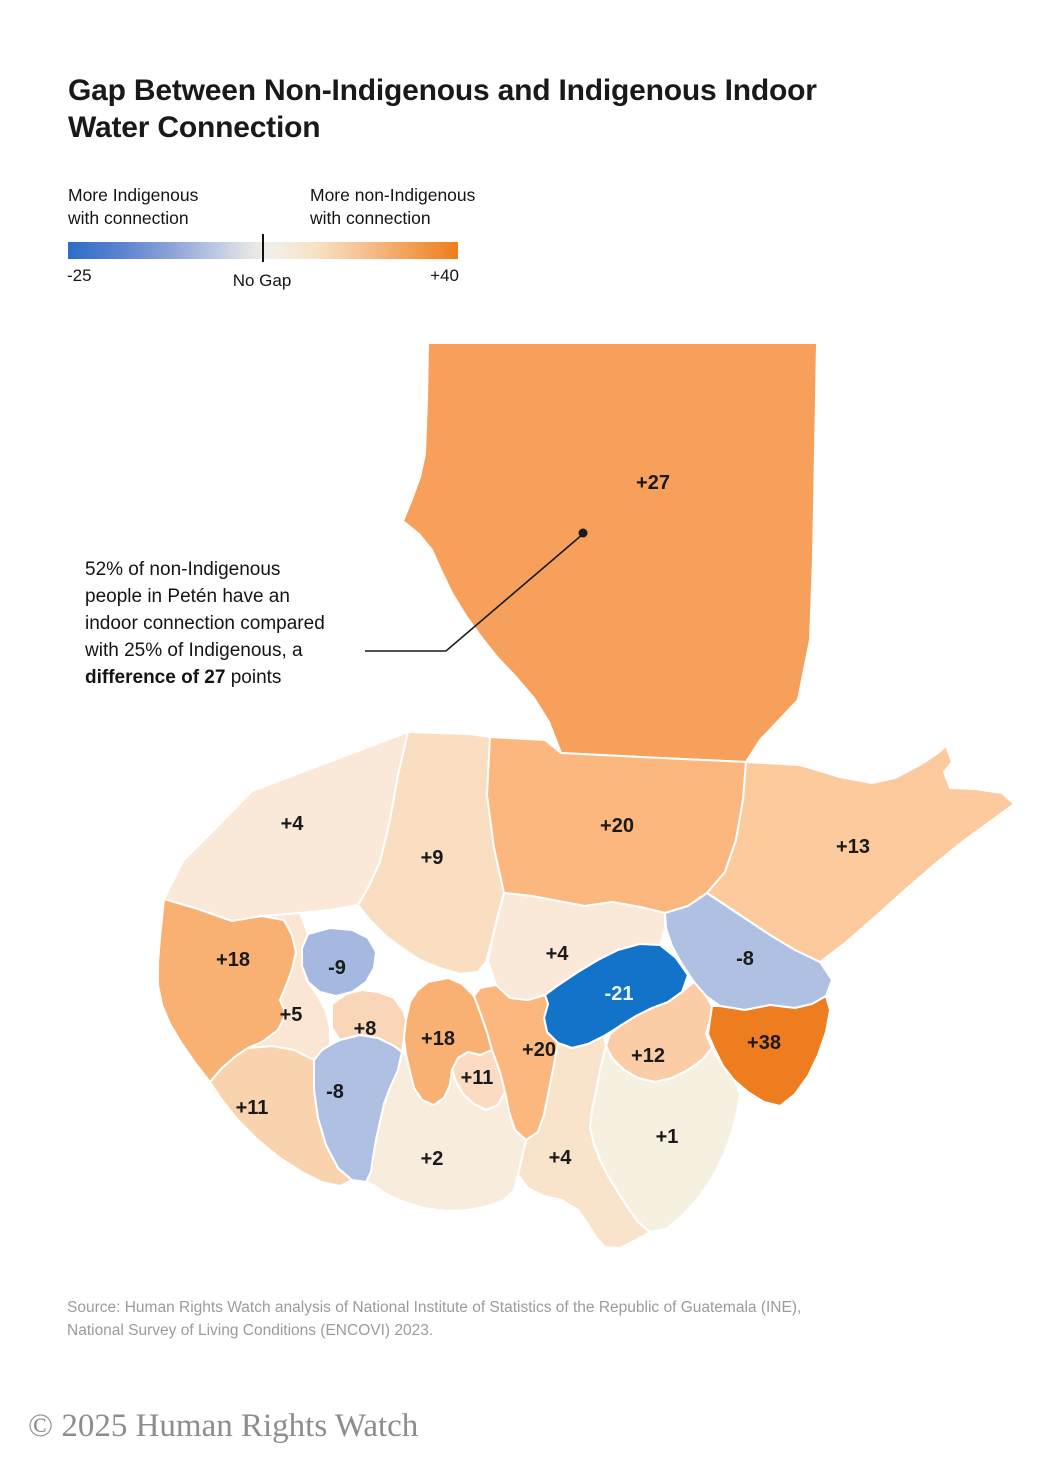  I want to click on region-value-label: +1, so click(667, 1137).